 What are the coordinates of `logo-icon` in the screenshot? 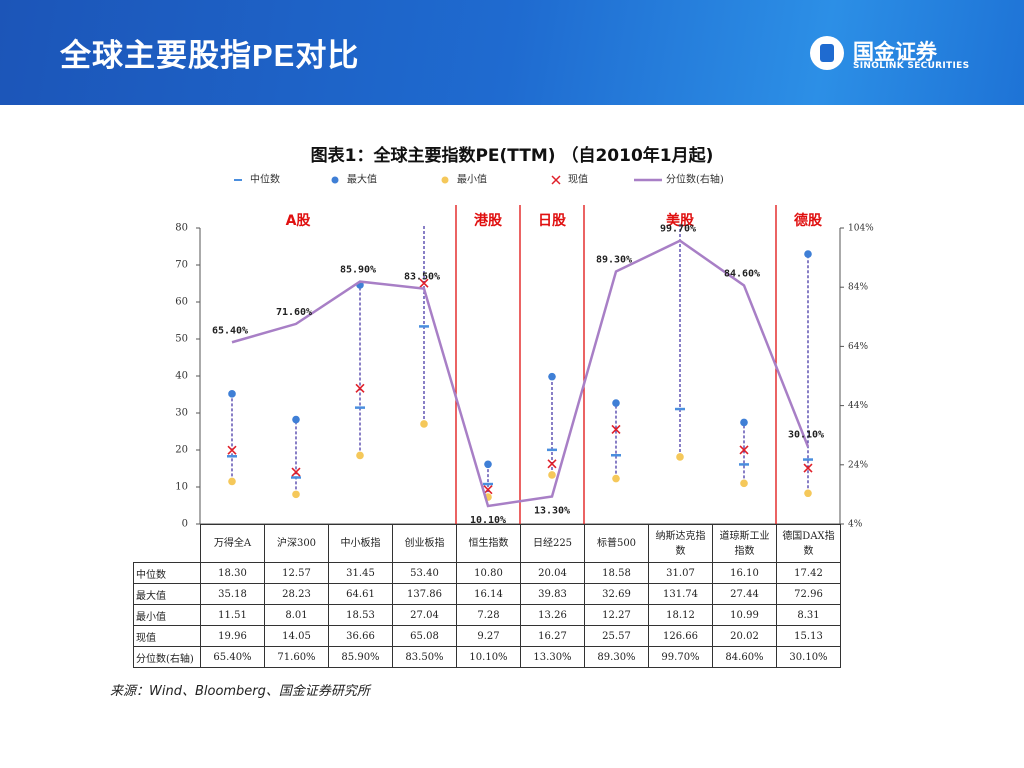 It's located at (827, 53).